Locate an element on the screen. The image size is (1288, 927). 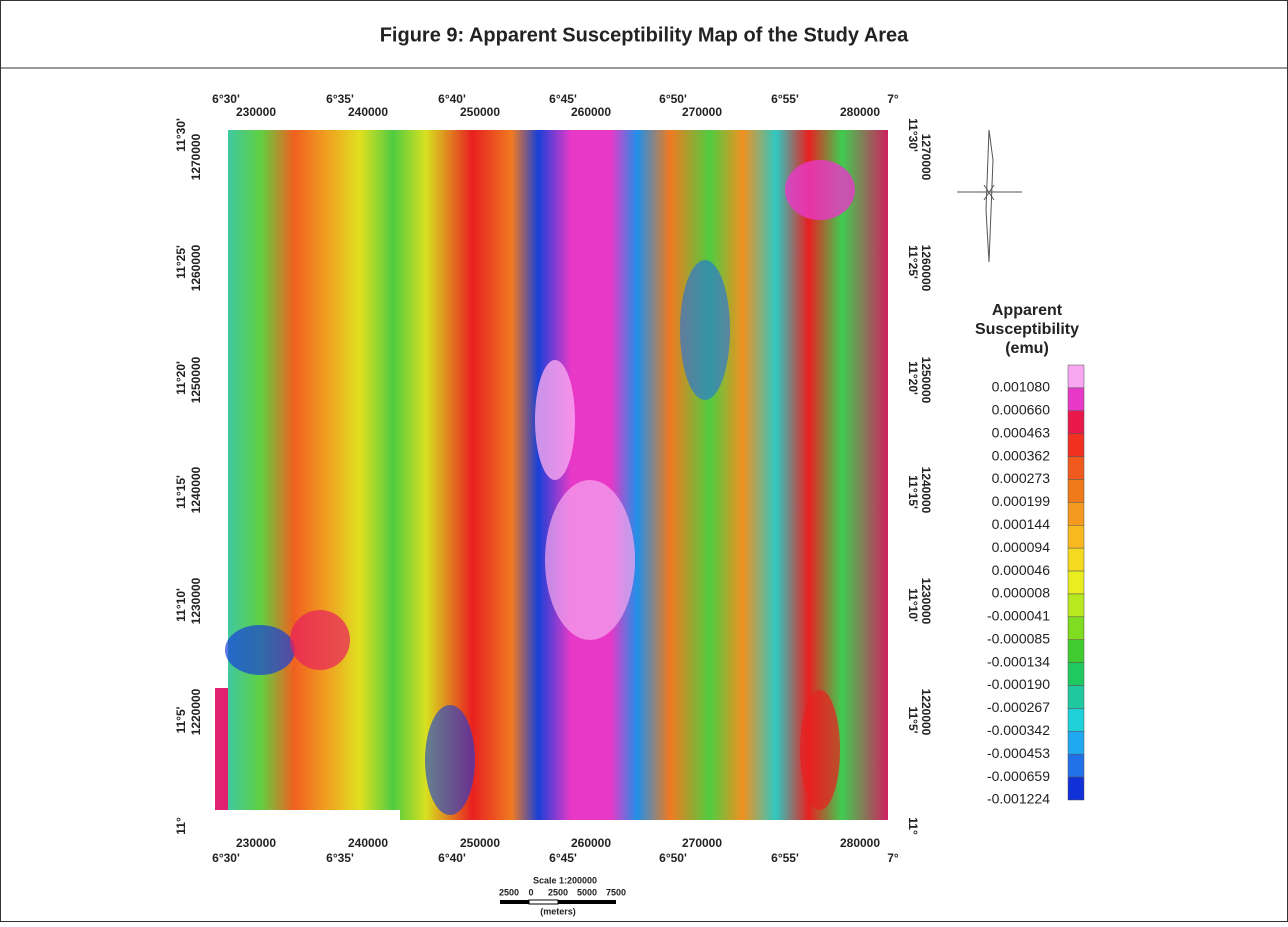
coord-label: 260000 is located at coordinates (591, 843).